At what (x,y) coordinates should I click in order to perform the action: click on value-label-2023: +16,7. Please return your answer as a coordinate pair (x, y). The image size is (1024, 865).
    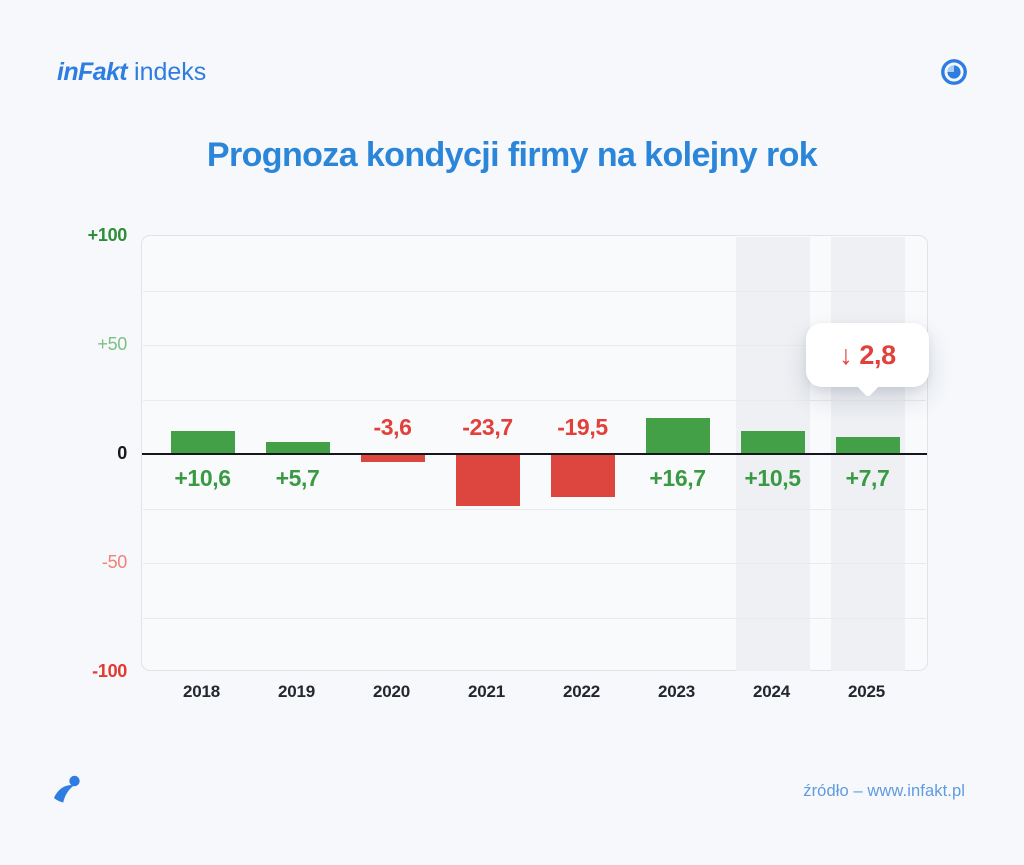
    Looking at the image, I should click on (677, 478).